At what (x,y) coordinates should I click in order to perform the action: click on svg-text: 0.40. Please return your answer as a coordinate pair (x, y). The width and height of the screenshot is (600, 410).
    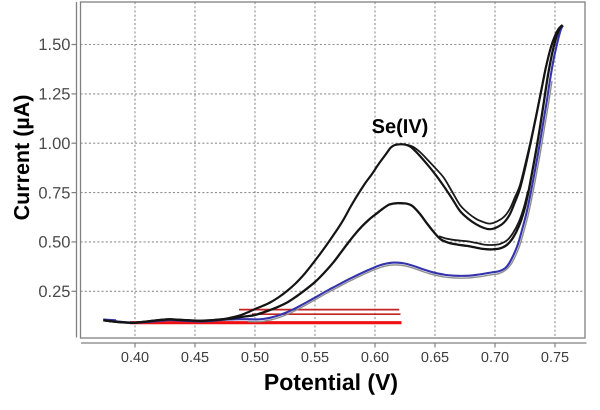
    Looking at the image, I should click on (135, 358).